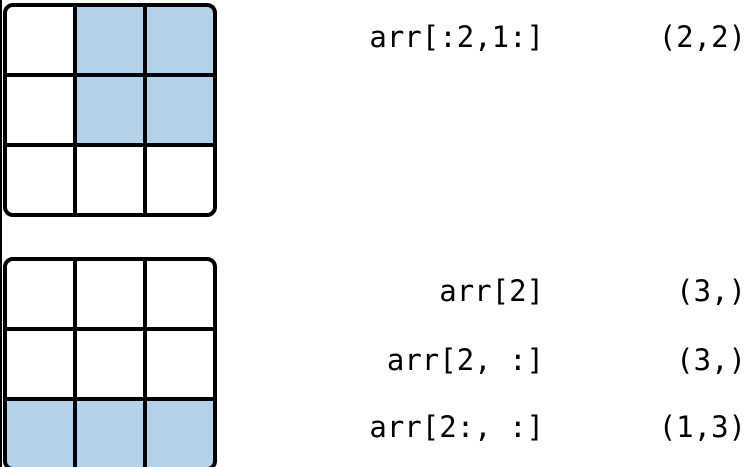 This screenshot has width=747, height=467. Describe the element at coordinates (456, 427) in the screenshot. I see `slice-expression: arr[2:, :]` at that location.